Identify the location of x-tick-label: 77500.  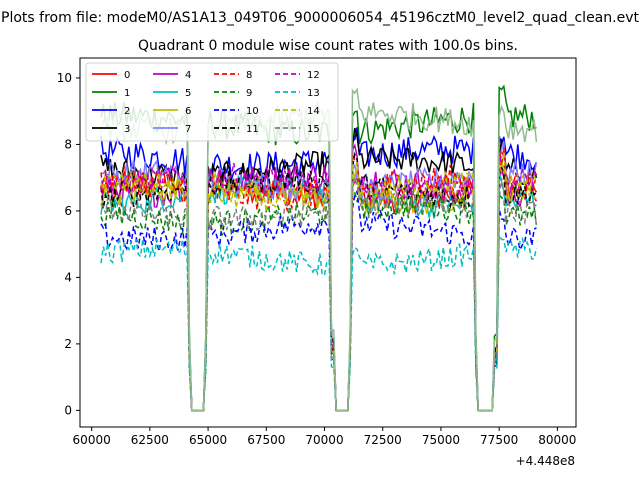
(499, 440).